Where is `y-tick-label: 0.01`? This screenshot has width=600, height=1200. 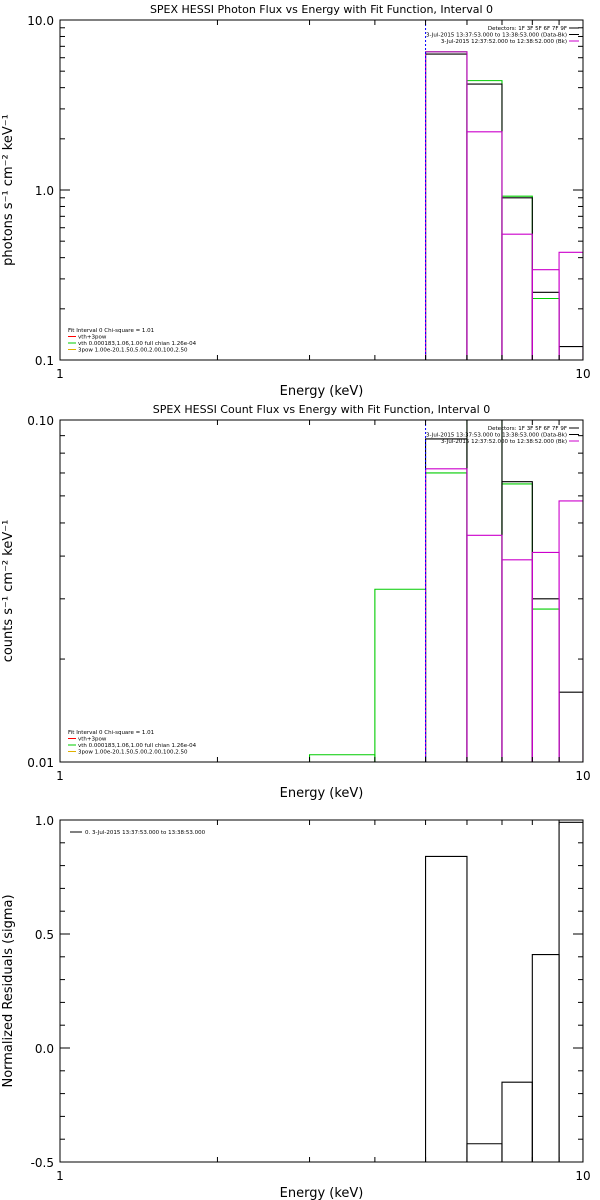
y-tick-label: 0.01 is located at coordinates (40, 763).